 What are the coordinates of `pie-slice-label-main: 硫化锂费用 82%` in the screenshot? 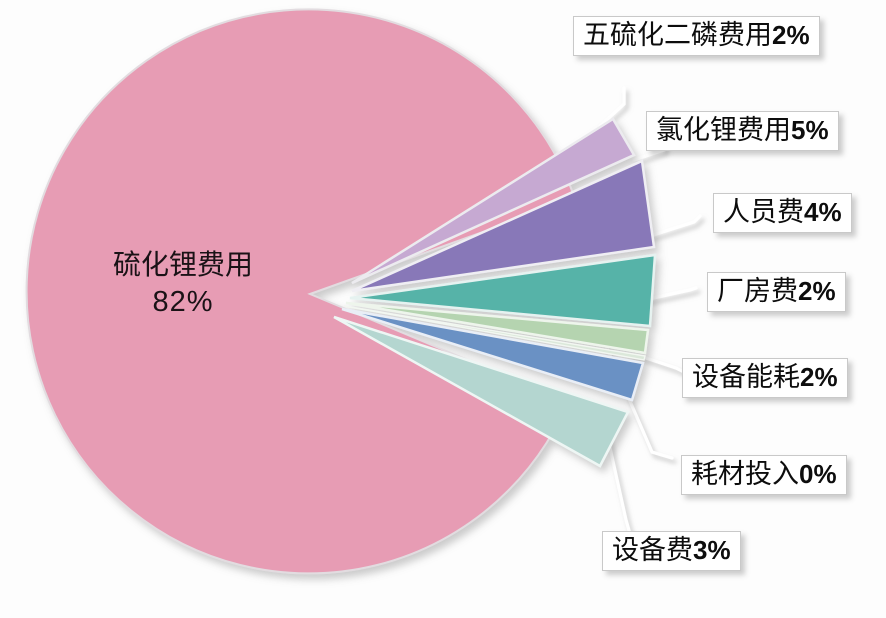 It's located at (183, 284).